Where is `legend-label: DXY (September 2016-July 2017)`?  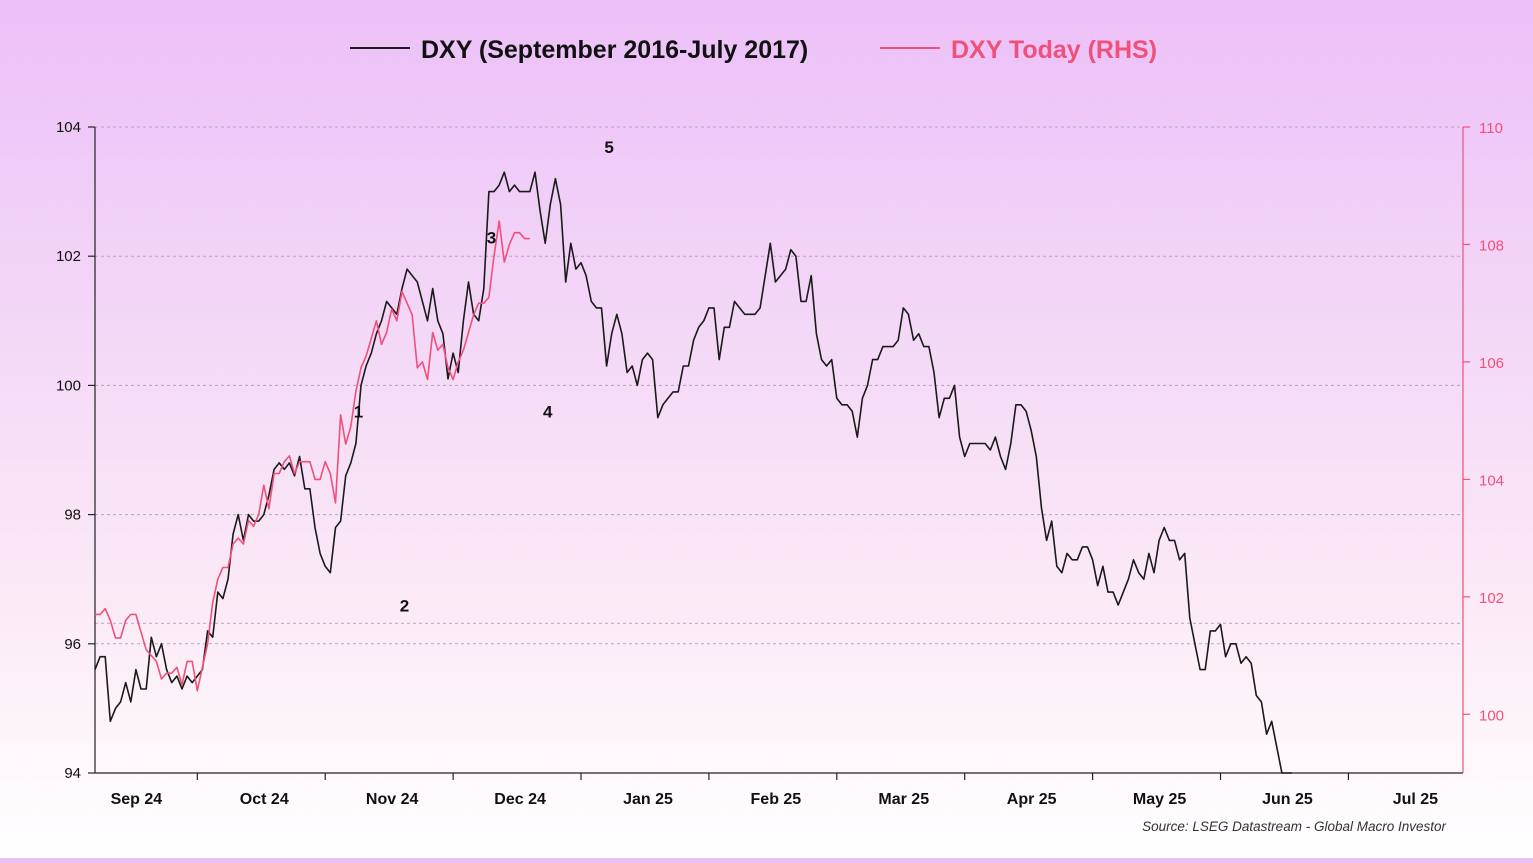
legend-label: DXY (September 2016-July 2017) is located at coordinates (614, 50).